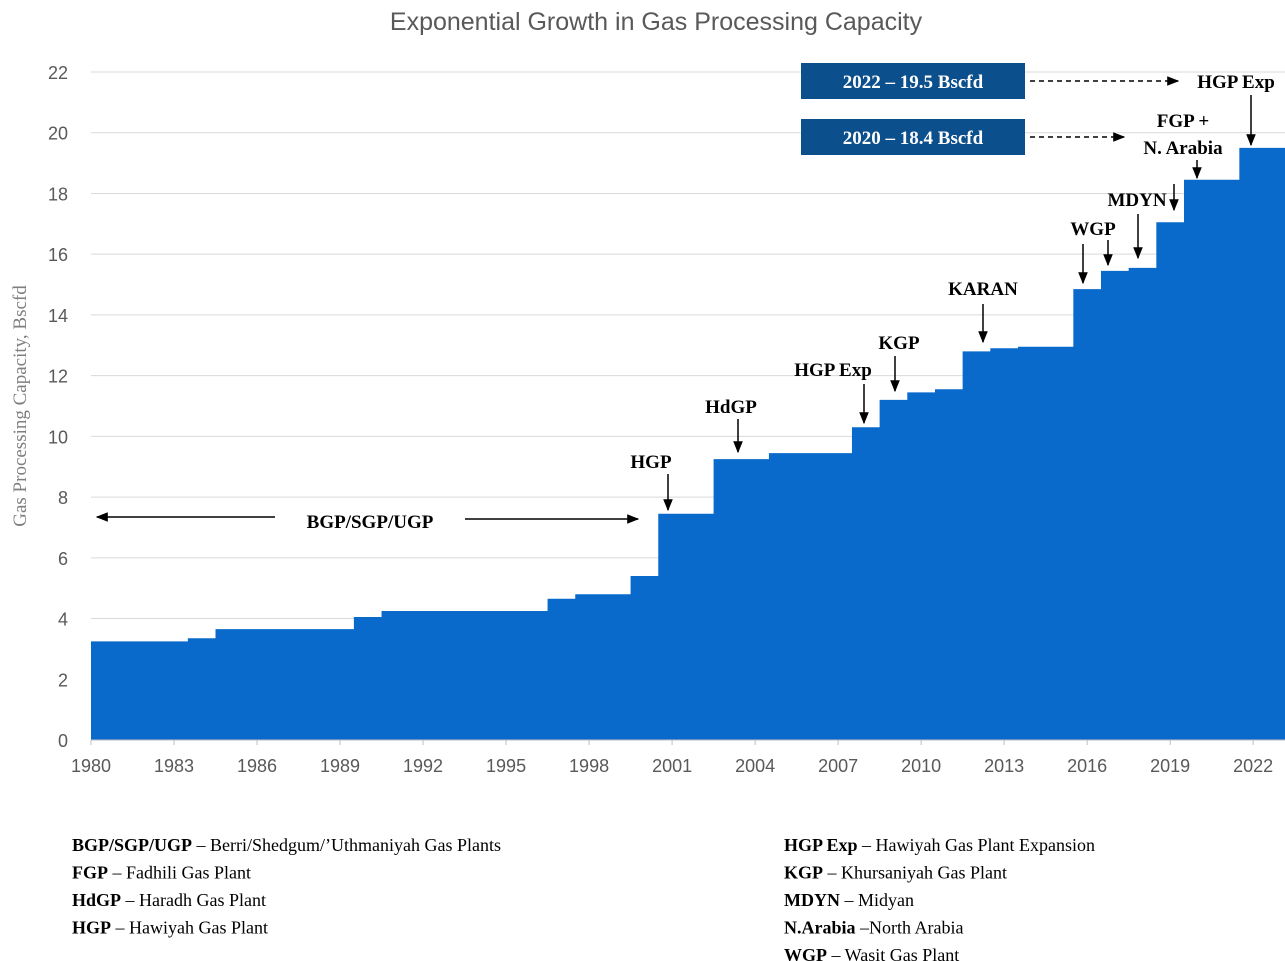  I want to click on annotation: N. Arabia, so click(1183, 148).